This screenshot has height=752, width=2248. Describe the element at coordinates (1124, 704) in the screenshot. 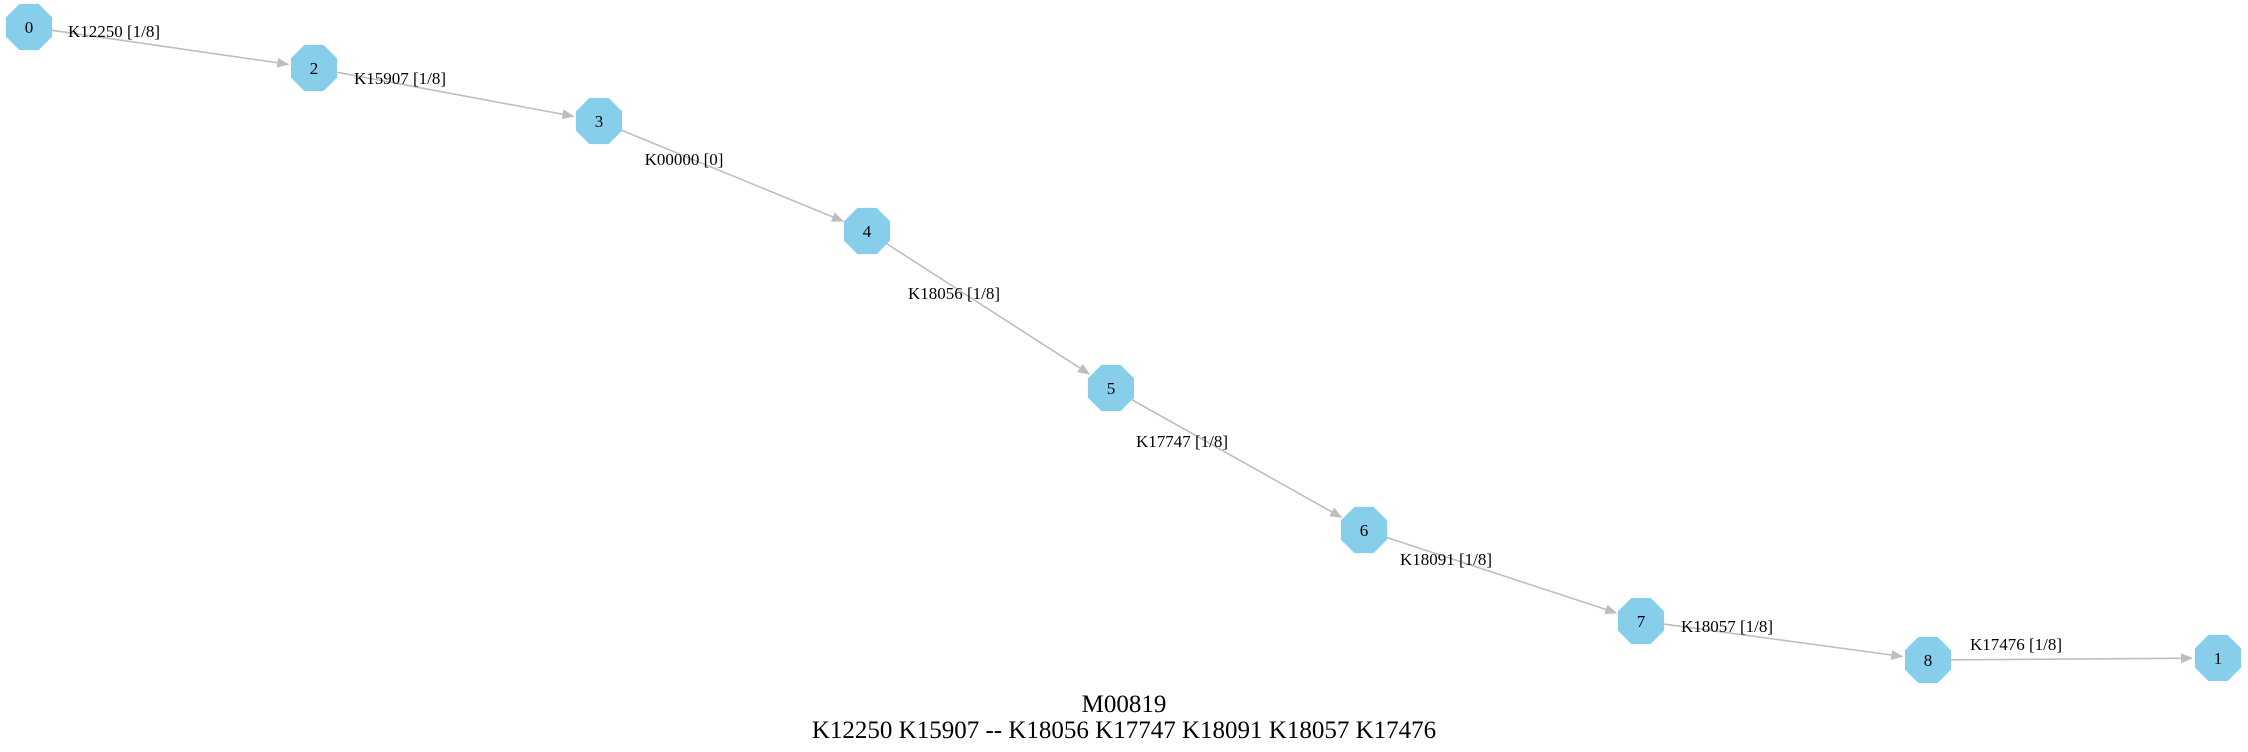

I see `caption-title: M00819` at that location.